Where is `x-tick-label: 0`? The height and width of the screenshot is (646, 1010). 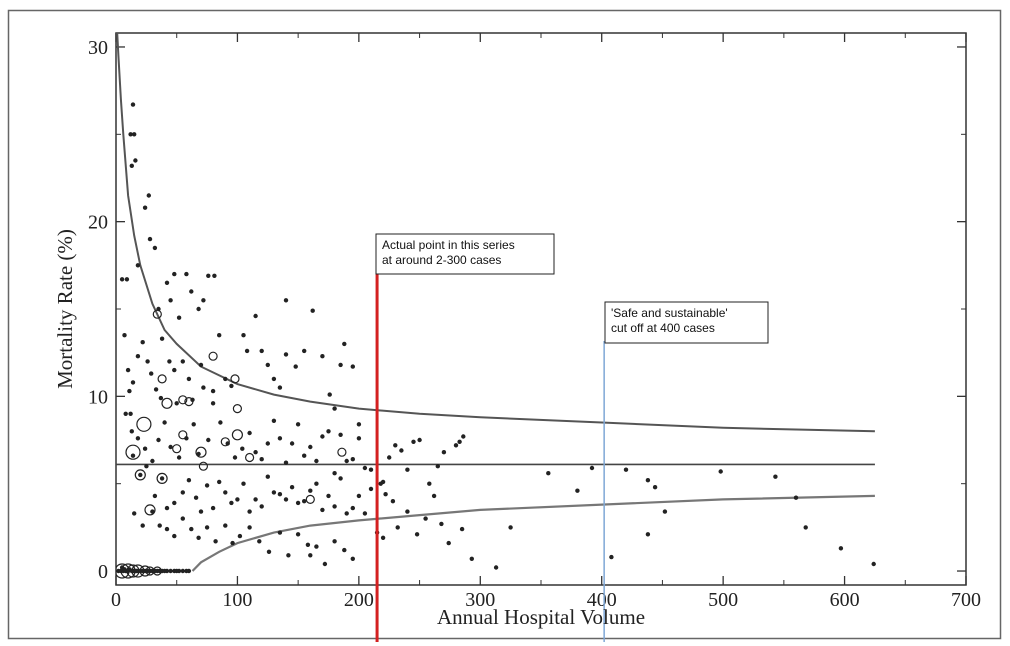 x-tick-label: 0 is located at coordinates (116, 600).